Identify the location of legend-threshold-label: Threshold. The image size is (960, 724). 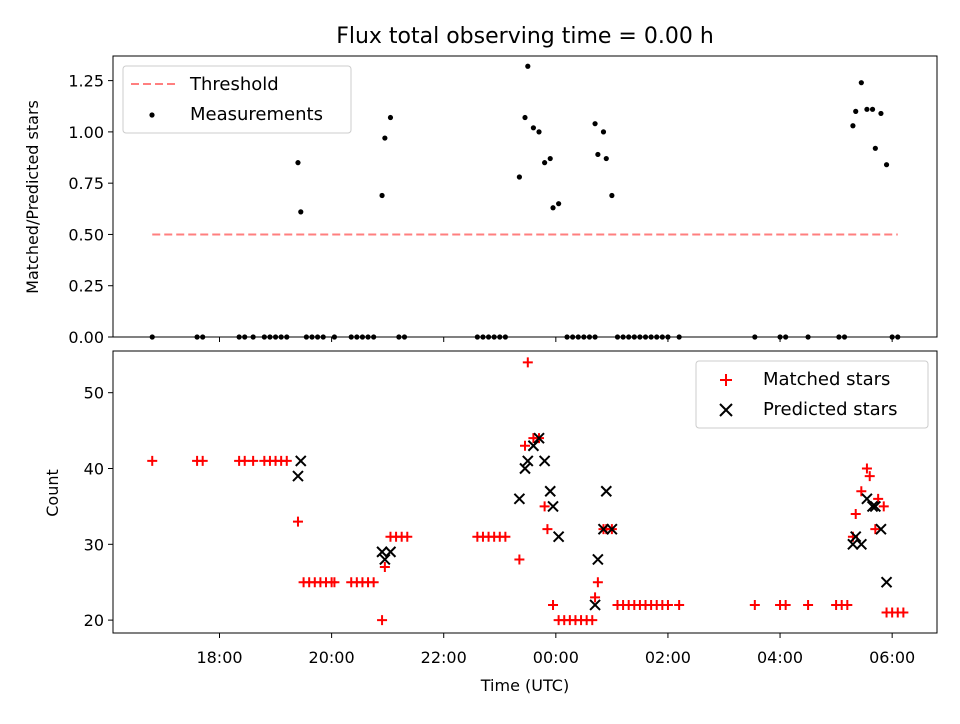
(234, 84).